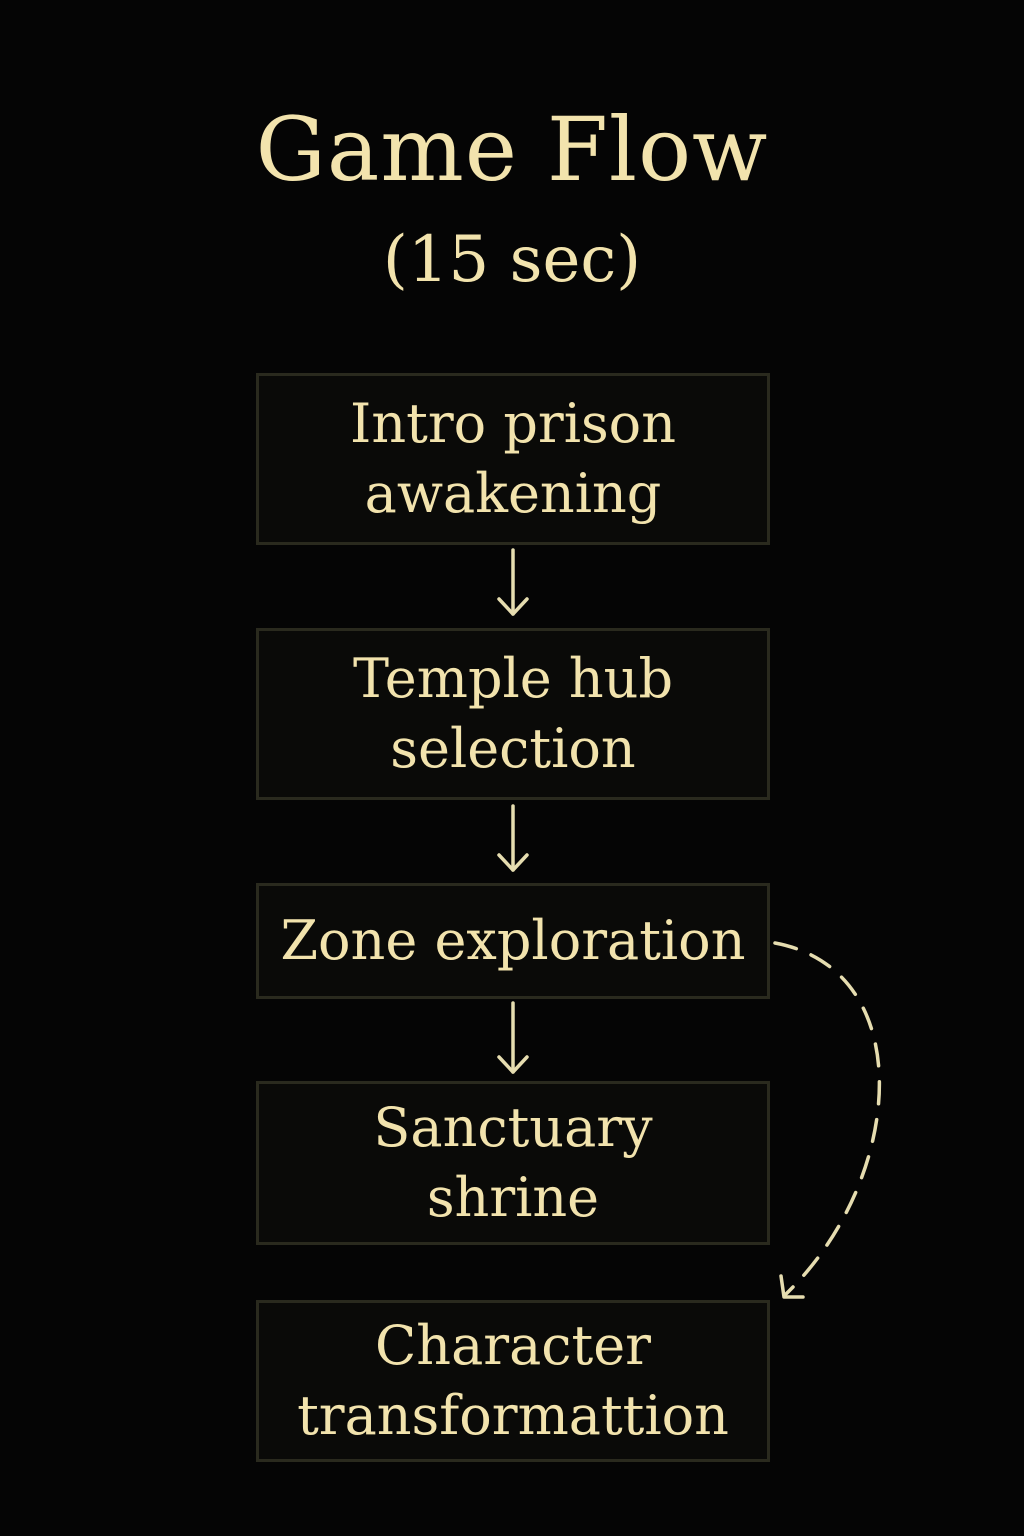 Image resolution: width=1024 pixels, height=1536 pixels. What do you see at coordinates (513, 1127) in the screenshot?
I see `flow-step-label-line1: Sanctuary` at bounding box center [513, 1127].